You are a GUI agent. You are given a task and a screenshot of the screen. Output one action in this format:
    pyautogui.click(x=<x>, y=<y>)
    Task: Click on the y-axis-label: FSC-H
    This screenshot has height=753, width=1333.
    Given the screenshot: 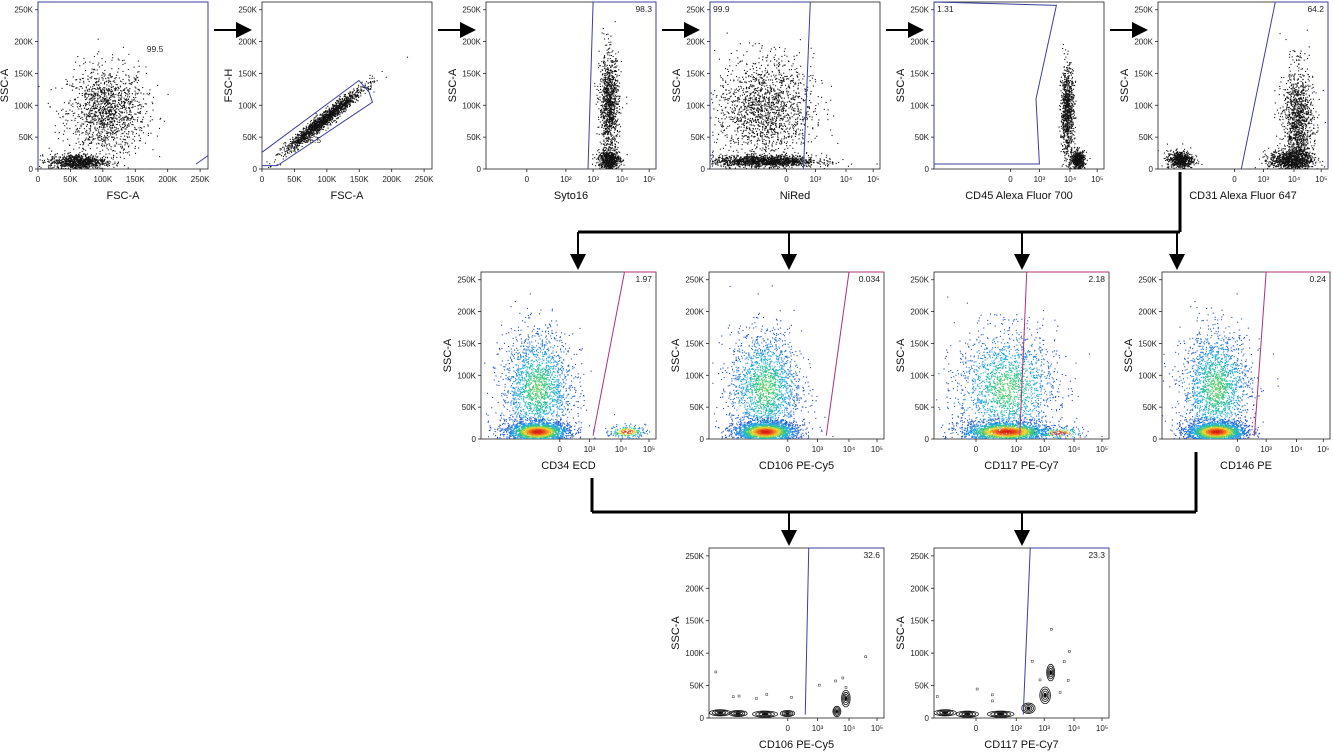 What is the action you would take?
    pyautogui.click(x=229, y=86)
    